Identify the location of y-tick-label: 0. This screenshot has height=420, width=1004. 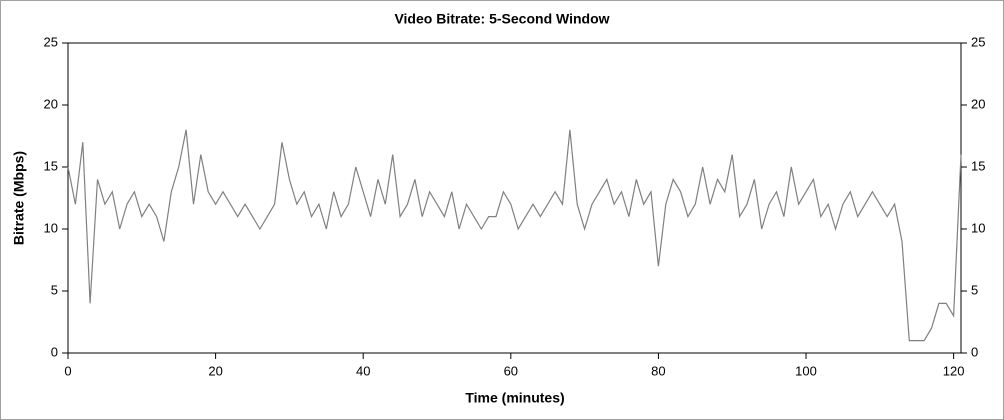
(54, 351).